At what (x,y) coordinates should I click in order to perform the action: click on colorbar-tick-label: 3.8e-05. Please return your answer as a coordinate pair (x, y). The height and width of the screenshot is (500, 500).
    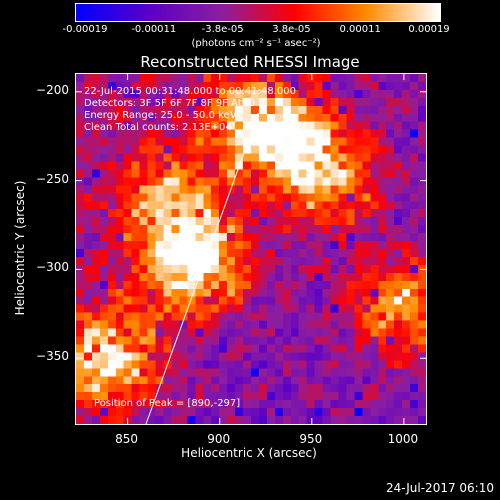
    Looking at the image, I should click on (291, 29).